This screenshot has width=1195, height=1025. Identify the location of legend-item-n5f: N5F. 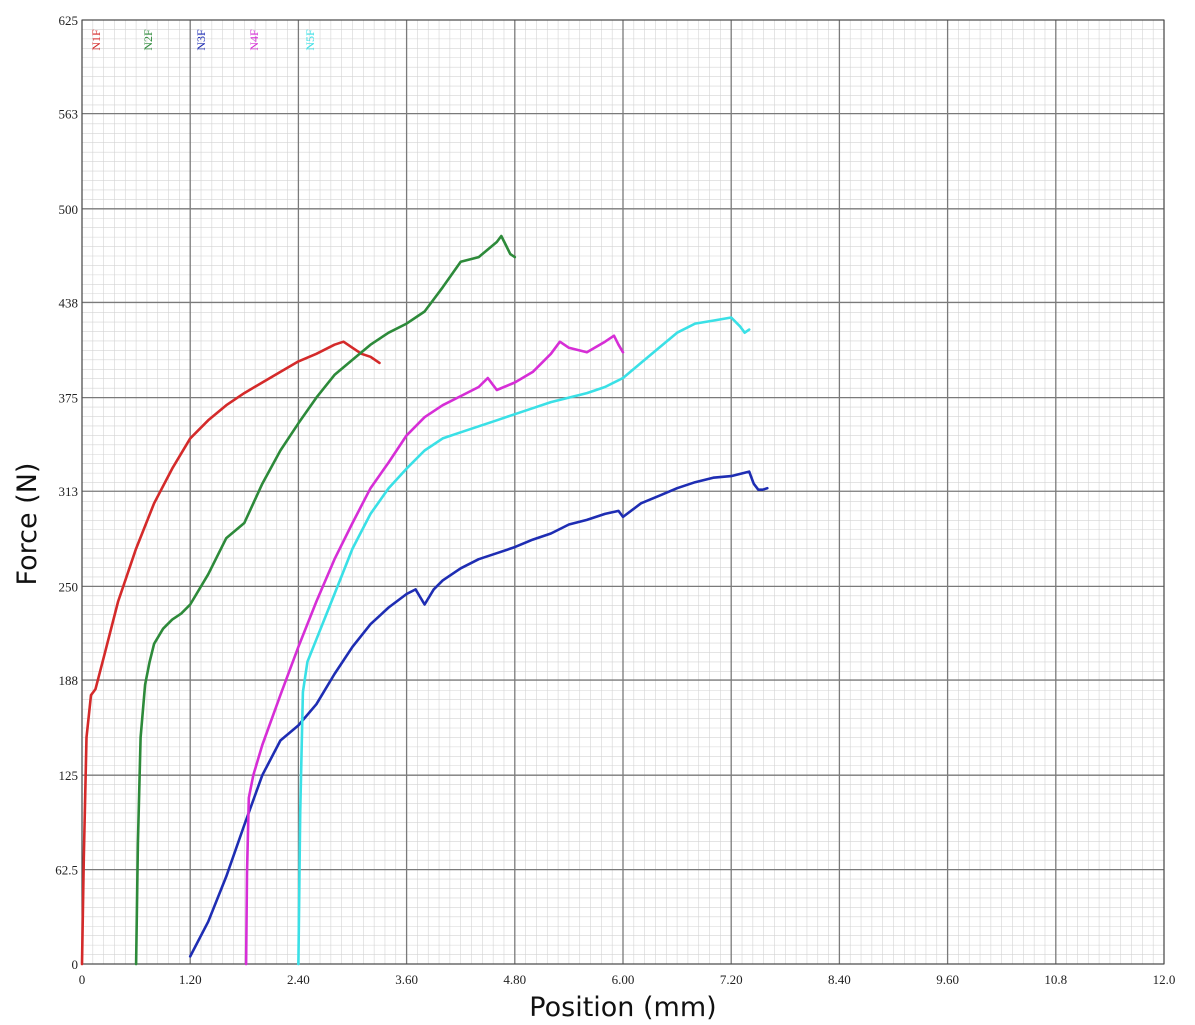
(310, 40).